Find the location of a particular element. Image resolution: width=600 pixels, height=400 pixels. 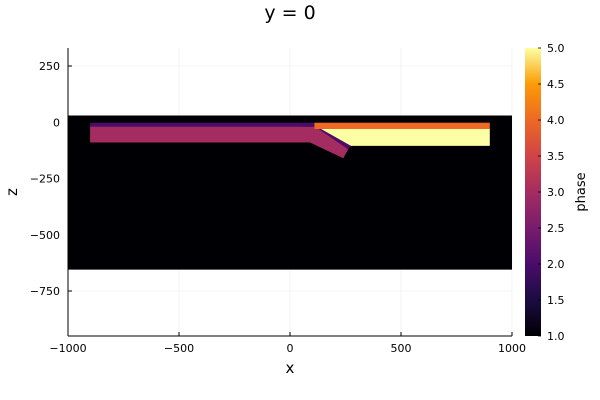

colorbar is located at coordinates (533, 192).